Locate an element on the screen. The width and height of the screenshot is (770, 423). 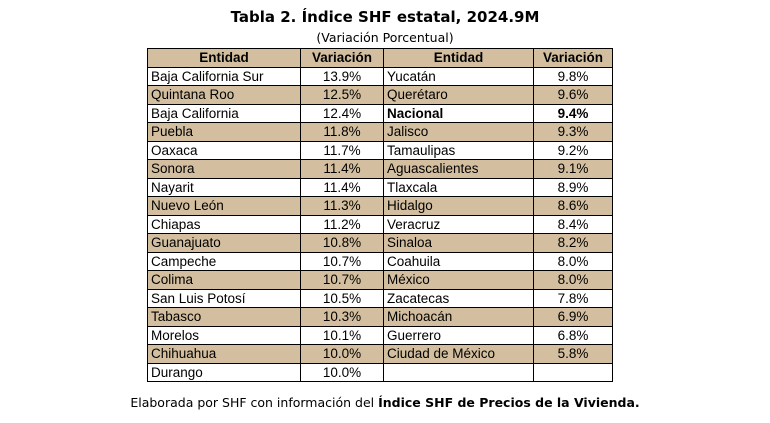
cell-variacion: 9.1% is located at coordinates (573, 169).